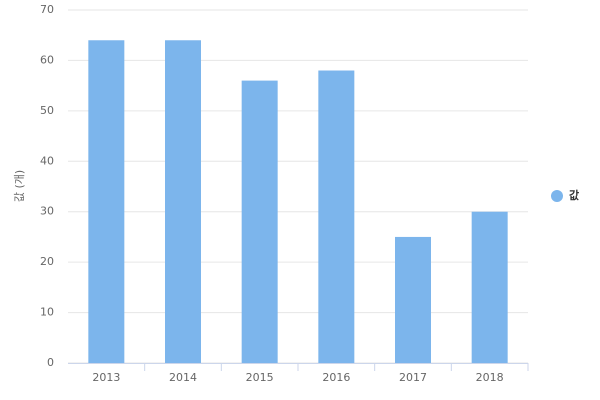  I want to click on y-tick-label: 70, so click(47, 9).